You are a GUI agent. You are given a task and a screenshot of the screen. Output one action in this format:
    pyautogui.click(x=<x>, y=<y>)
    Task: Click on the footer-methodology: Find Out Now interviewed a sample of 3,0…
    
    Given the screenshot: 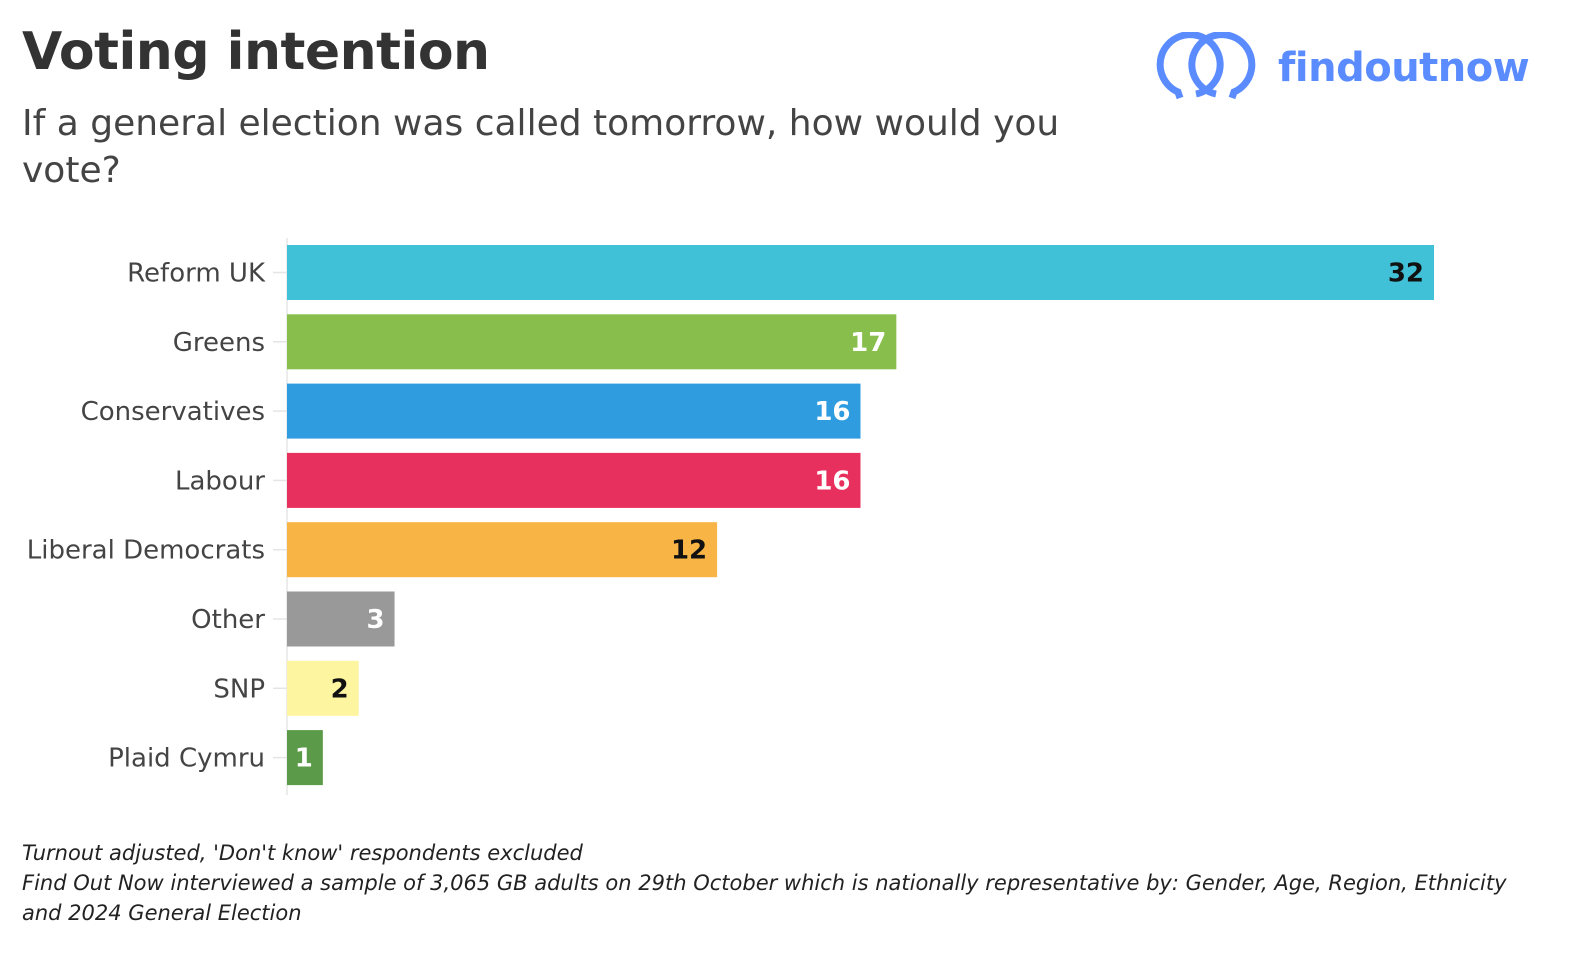 What is the action you would take?
    pyautogui.click(x=764, y=898)
    